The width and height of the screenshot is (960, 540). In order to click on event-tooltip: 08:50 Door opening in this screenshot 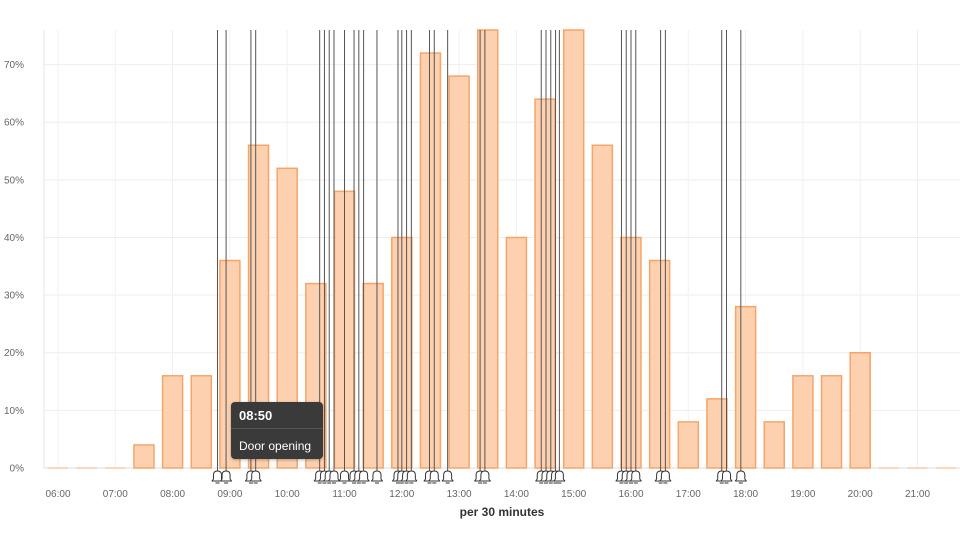, I will do `click(277, 430)`.